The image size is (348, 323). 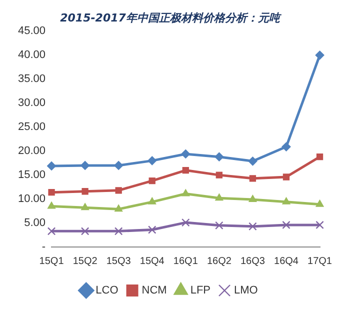 I want to click on x-tick-label: 16Q2, so click(x=219, y=261).